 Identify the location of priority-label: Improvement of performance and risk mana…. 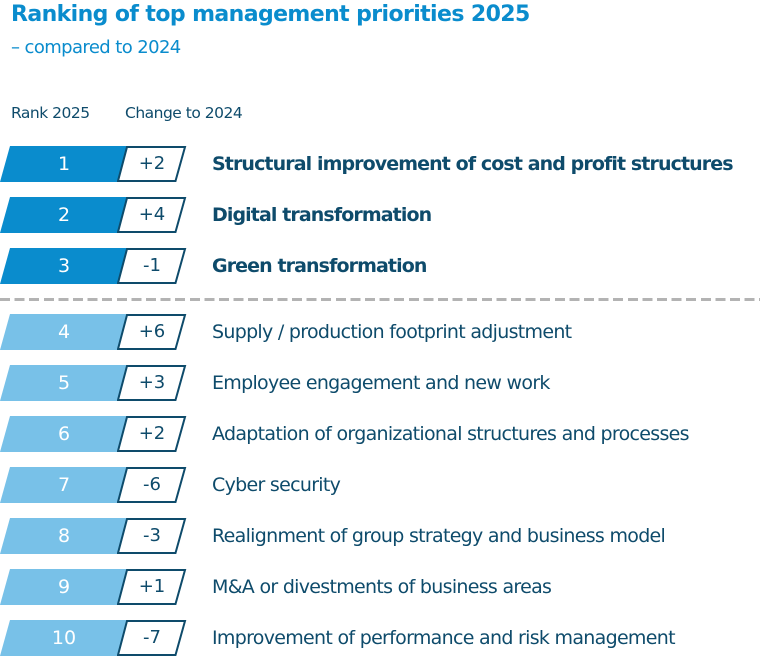
(444, 638).